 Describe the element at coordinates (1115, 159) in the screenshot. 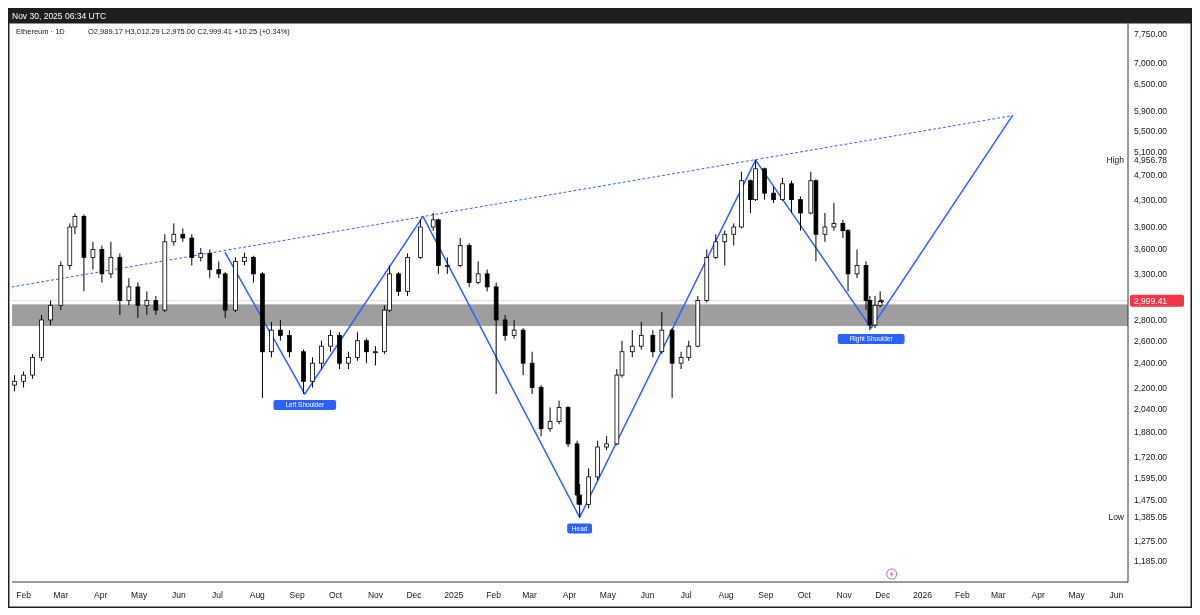

I see `annotation: High` at that location.